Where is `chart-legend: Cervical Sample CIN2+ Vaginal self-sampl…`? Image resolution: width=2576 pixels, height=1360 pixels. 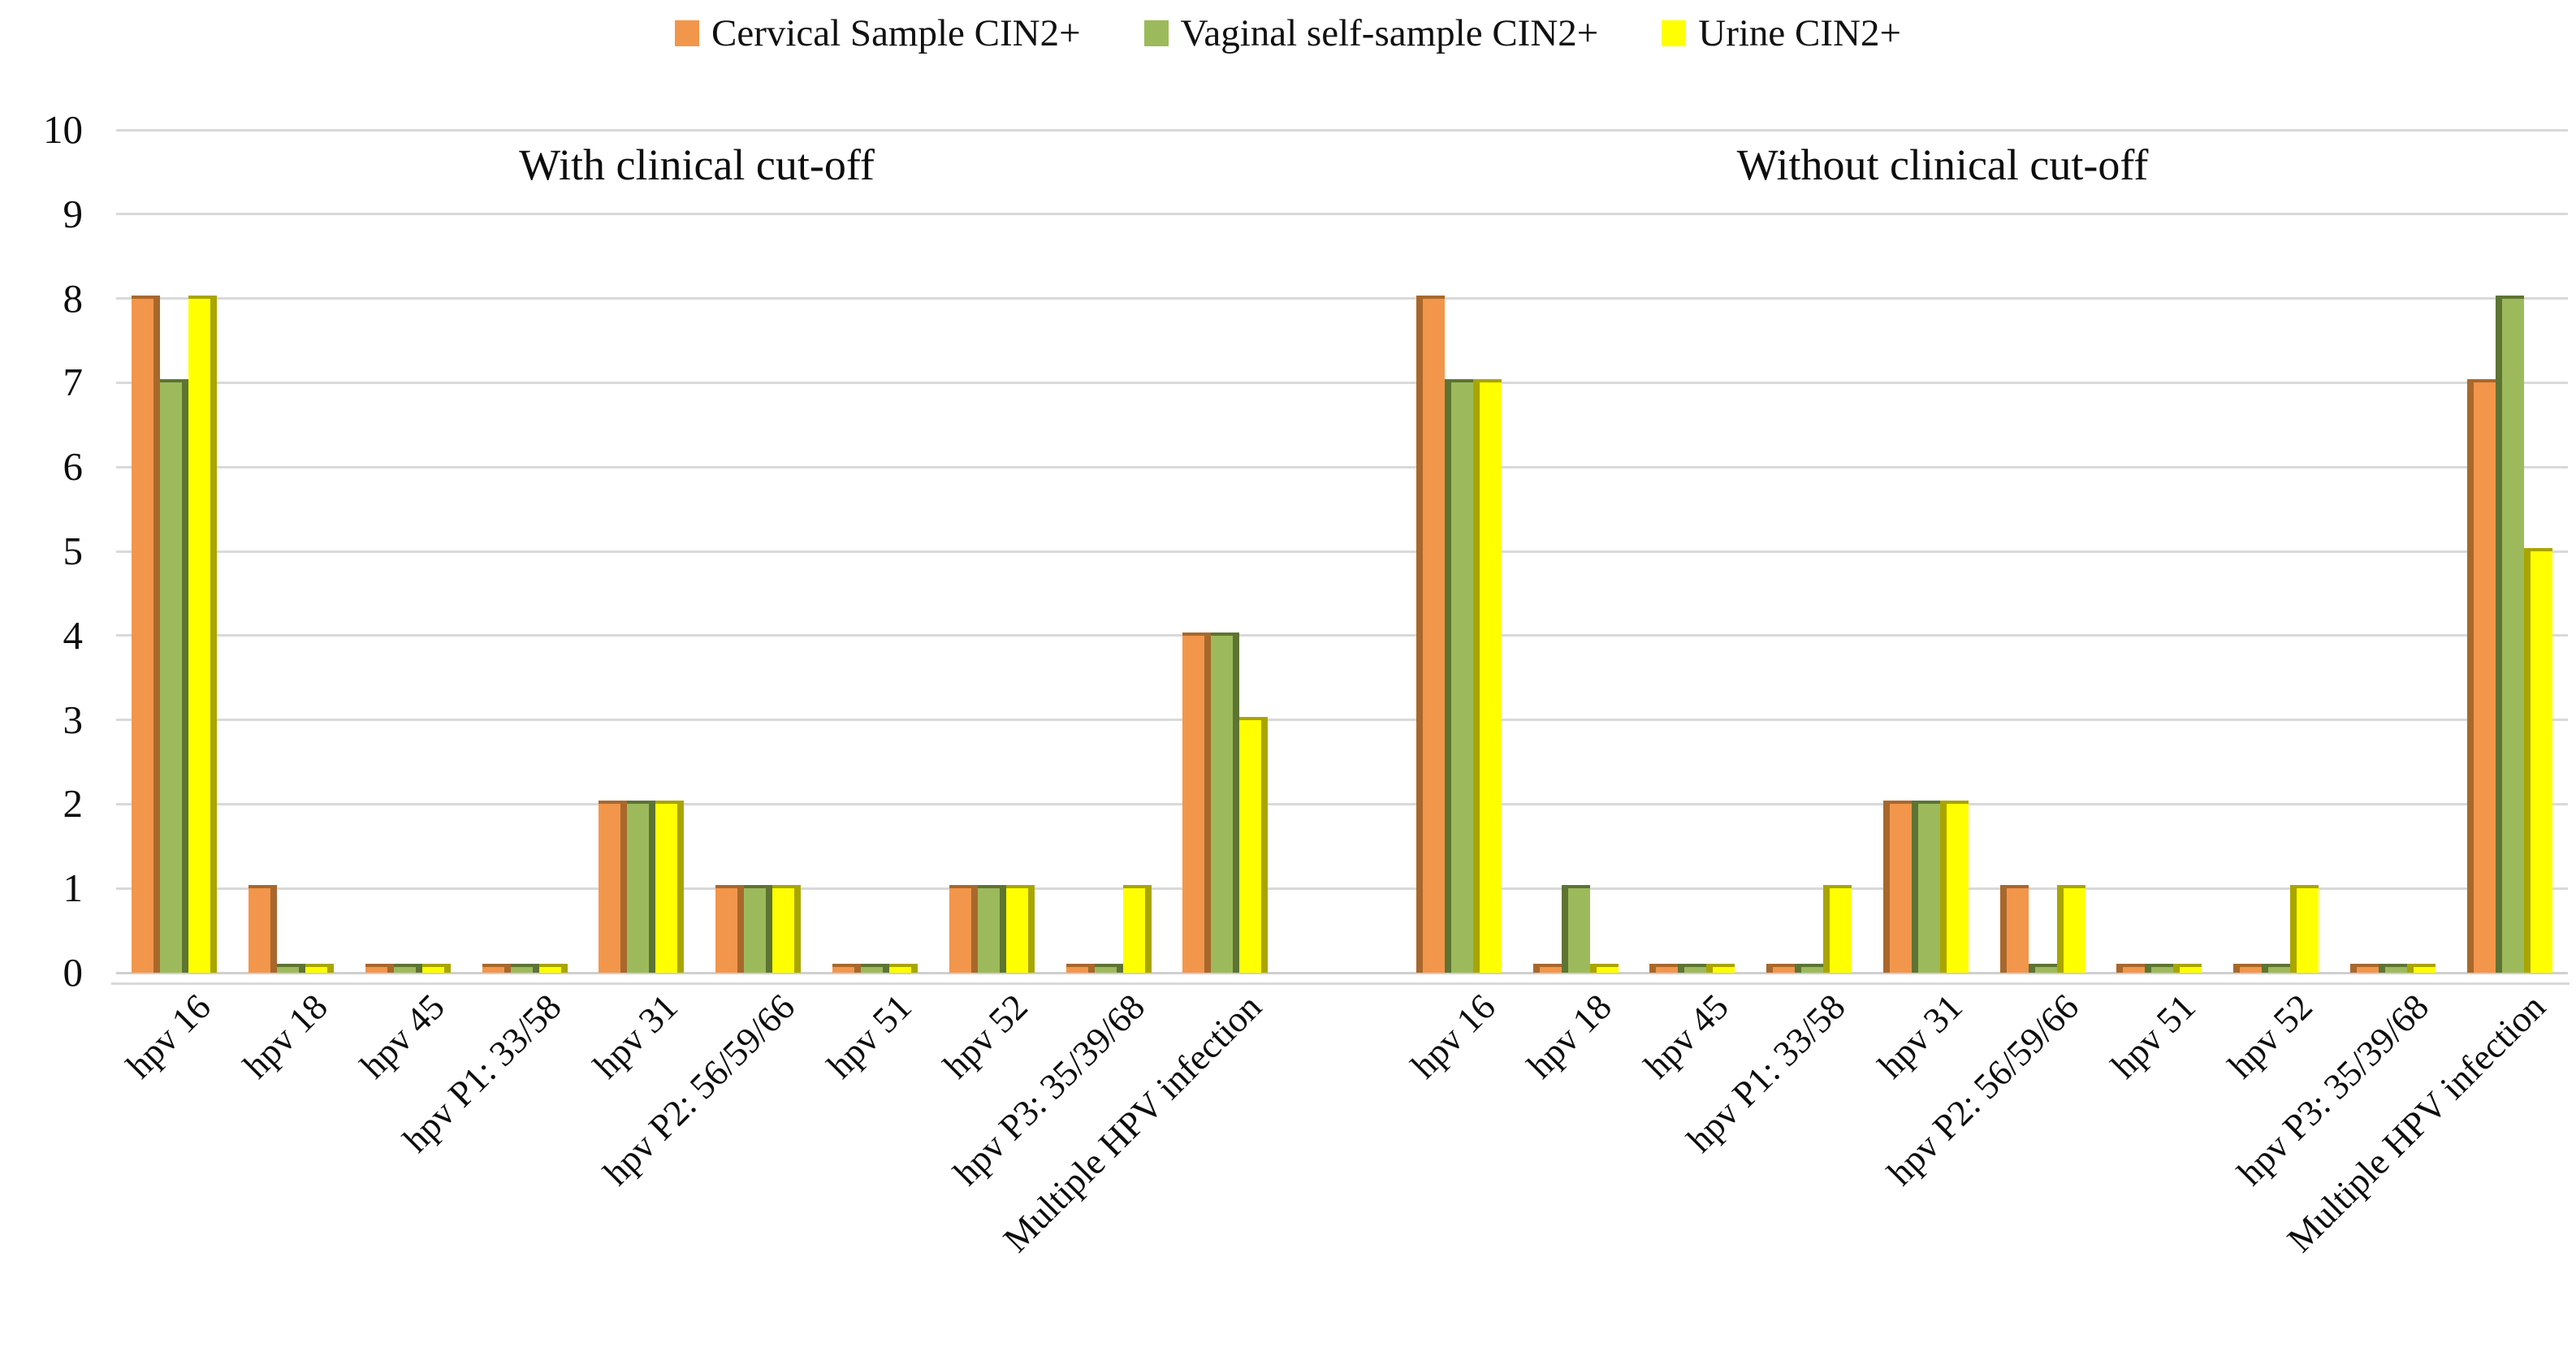 chart-legend: Cervical Sample CIN2+ Vaginal self-sampl… is located at coordinates (1288, 33).